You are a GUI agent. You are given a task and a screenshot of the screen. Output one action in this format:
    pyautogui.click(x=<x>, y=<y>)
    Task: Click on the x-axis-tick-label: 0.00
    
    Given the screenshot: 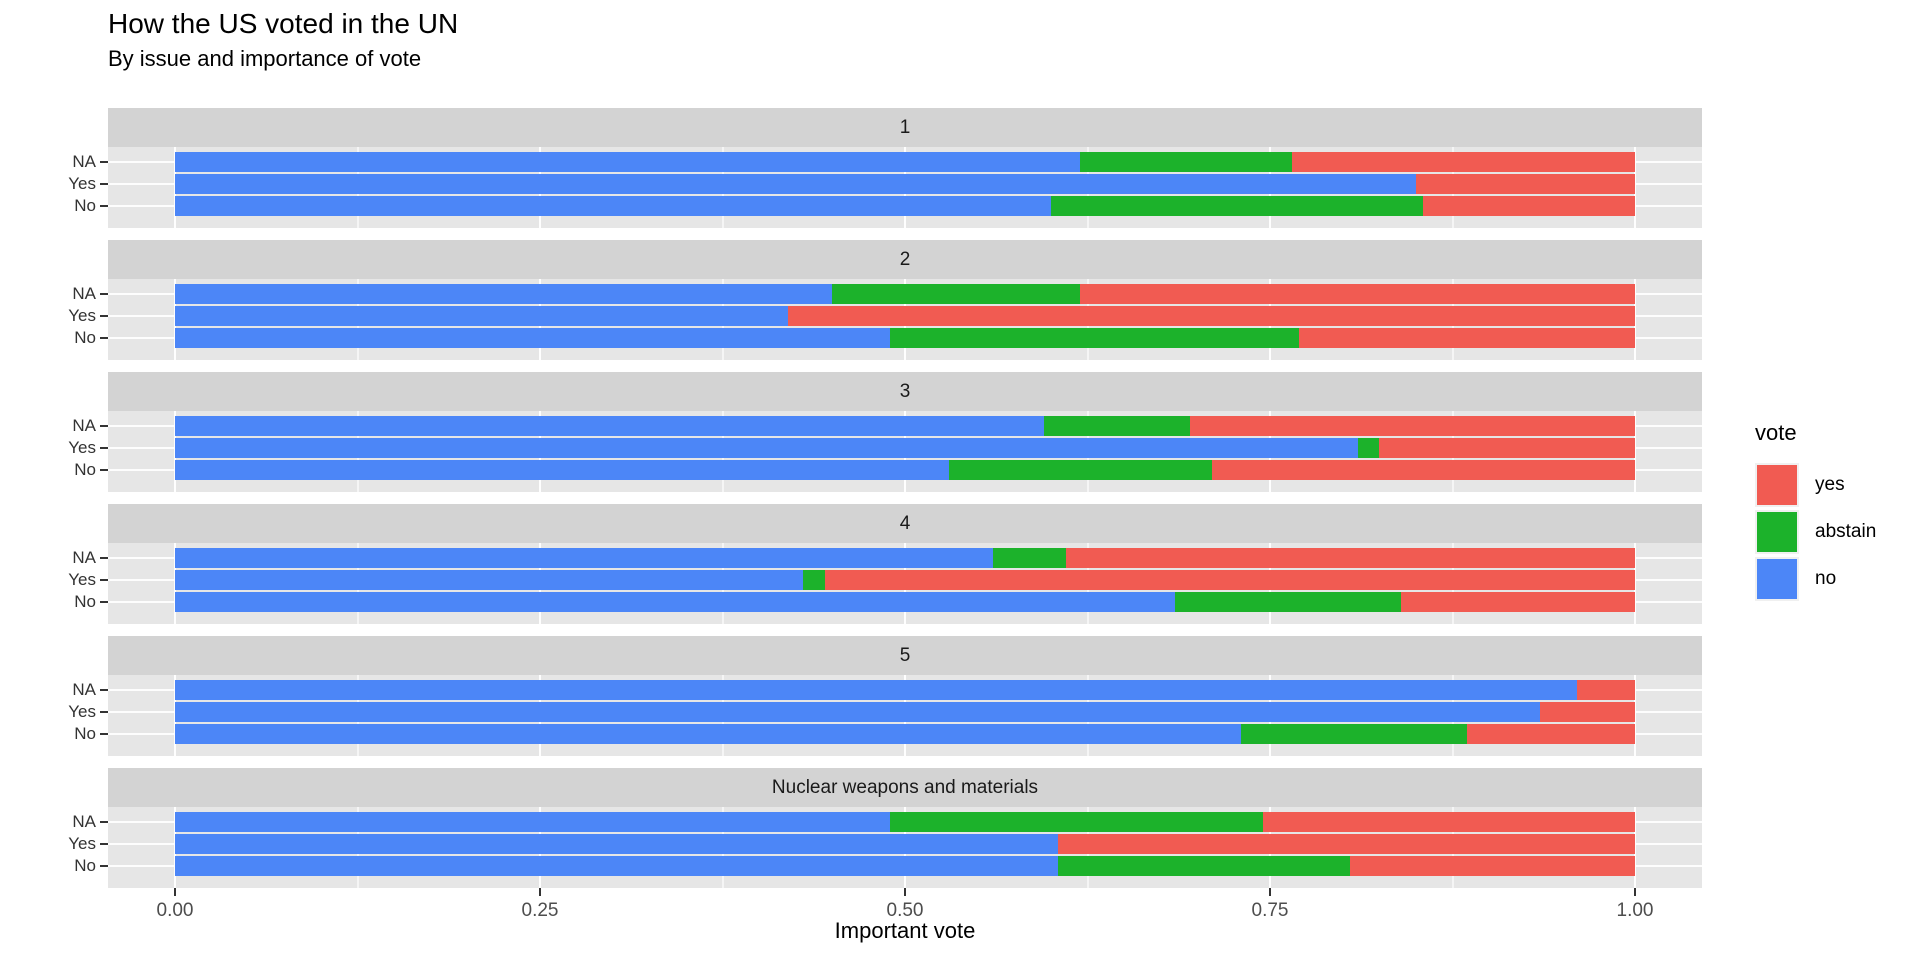 What is the action you would take?
    pyautogui.click(x=175, y=910)
    